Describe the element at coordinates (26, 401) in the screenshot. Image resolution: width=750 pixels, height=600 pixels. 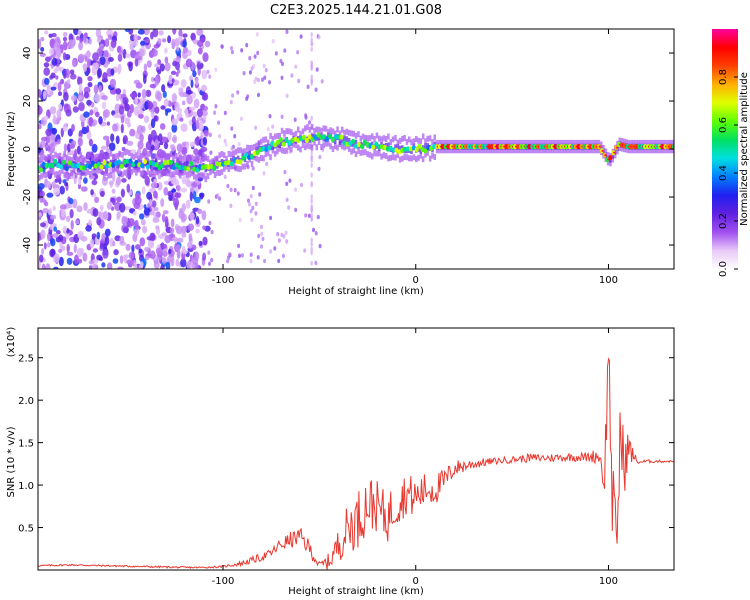
I see `snr-ytick-label: 2.0` at that location.